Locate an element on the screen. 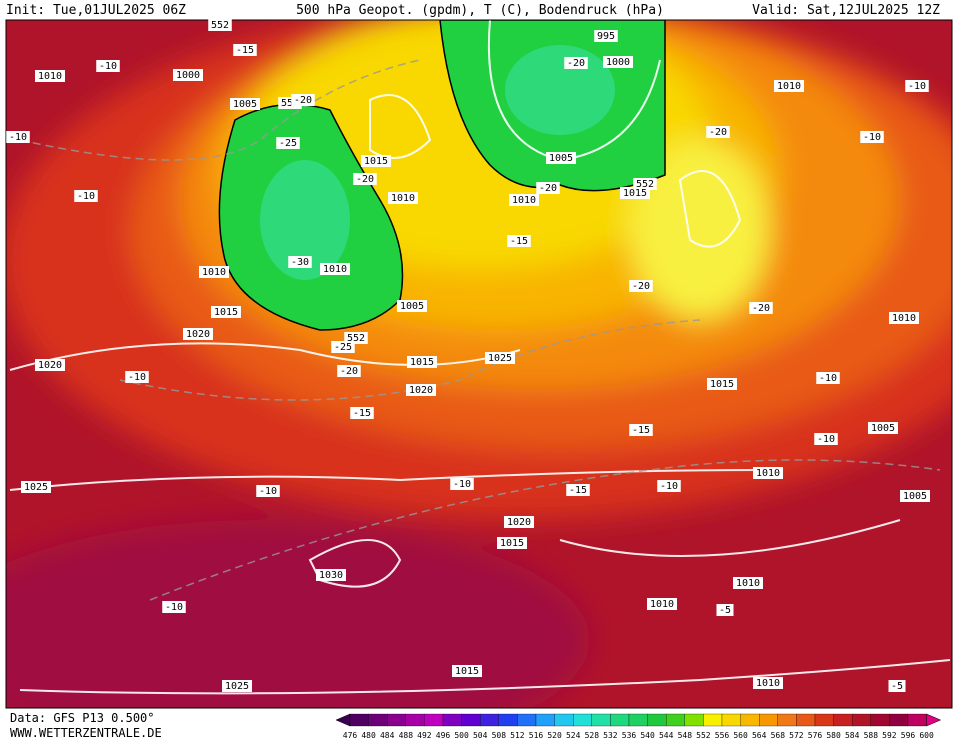 Image resolution: width=959 pixels, height=741 pixels. colorbar-label: 496 is located at coordinates (443, 735).